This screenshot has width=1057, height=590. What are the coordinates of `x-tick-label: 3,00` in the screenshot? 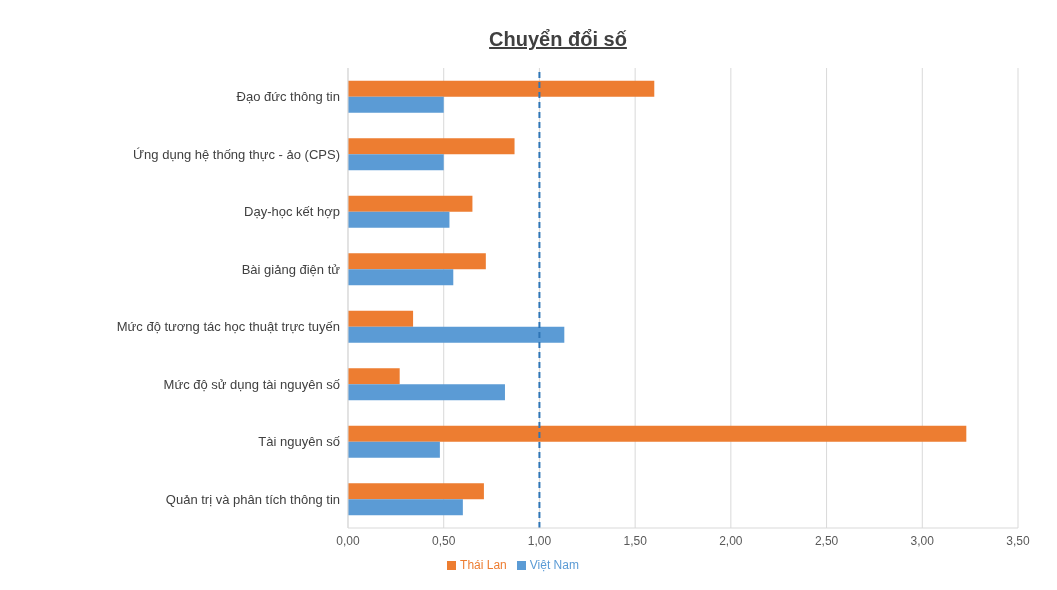 It's located at (922, 540).